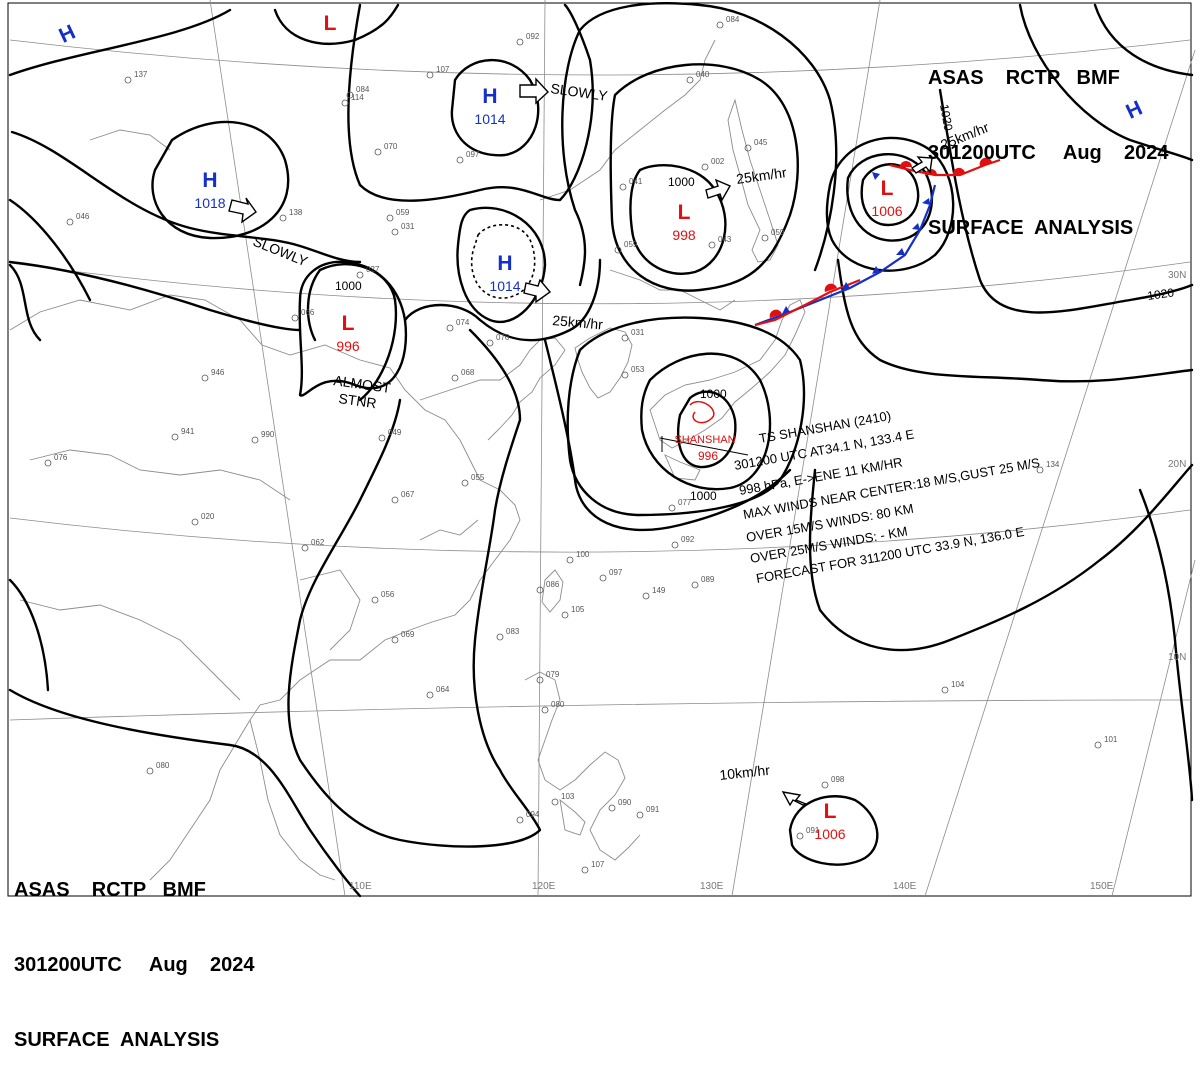  I want to click on typhoon-name-label: SHANSHAN, so click(704, 440).